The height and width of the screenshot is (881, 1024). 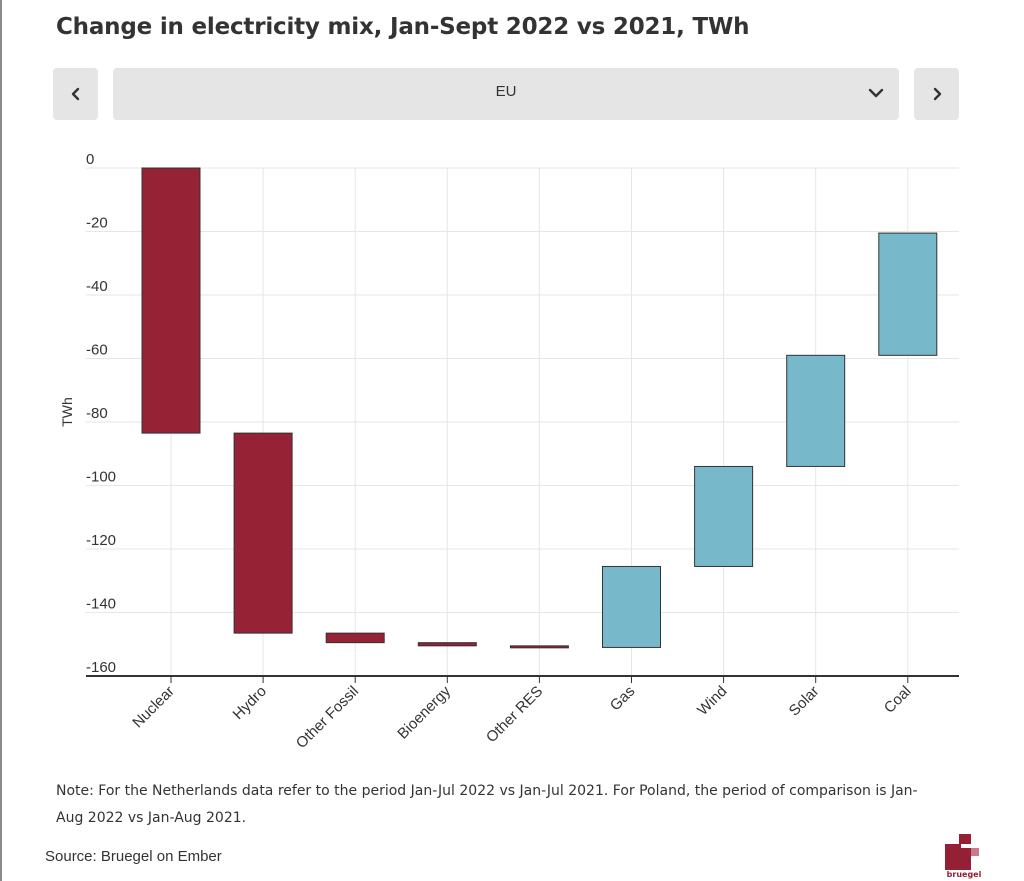 What do you see at coordinates (263, 533) in the screenshot?
I see `bar-hydro` at bounding box center [263, 533].